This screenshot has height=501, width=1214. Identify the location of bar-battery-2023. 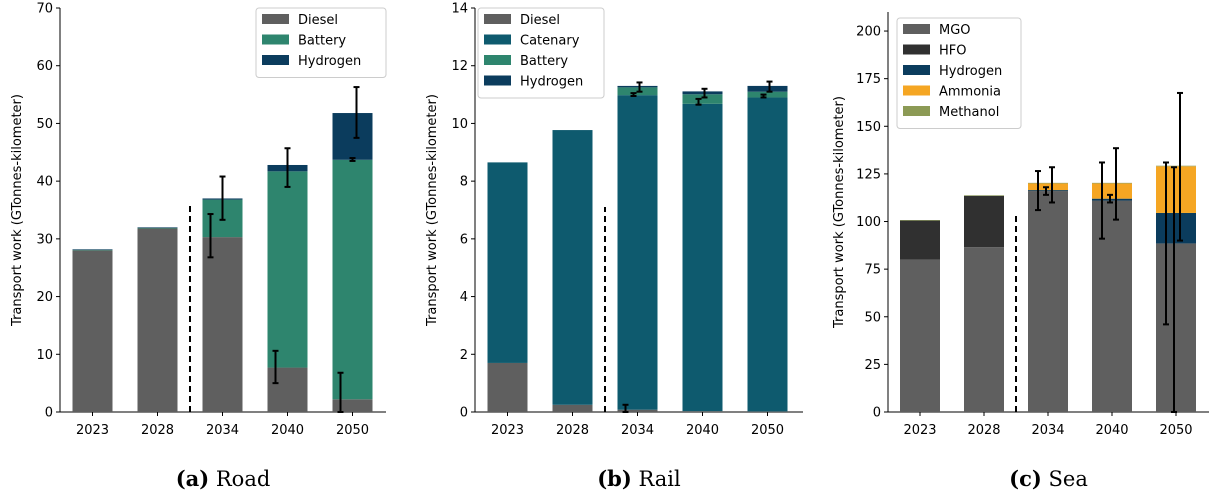
(92, 250).